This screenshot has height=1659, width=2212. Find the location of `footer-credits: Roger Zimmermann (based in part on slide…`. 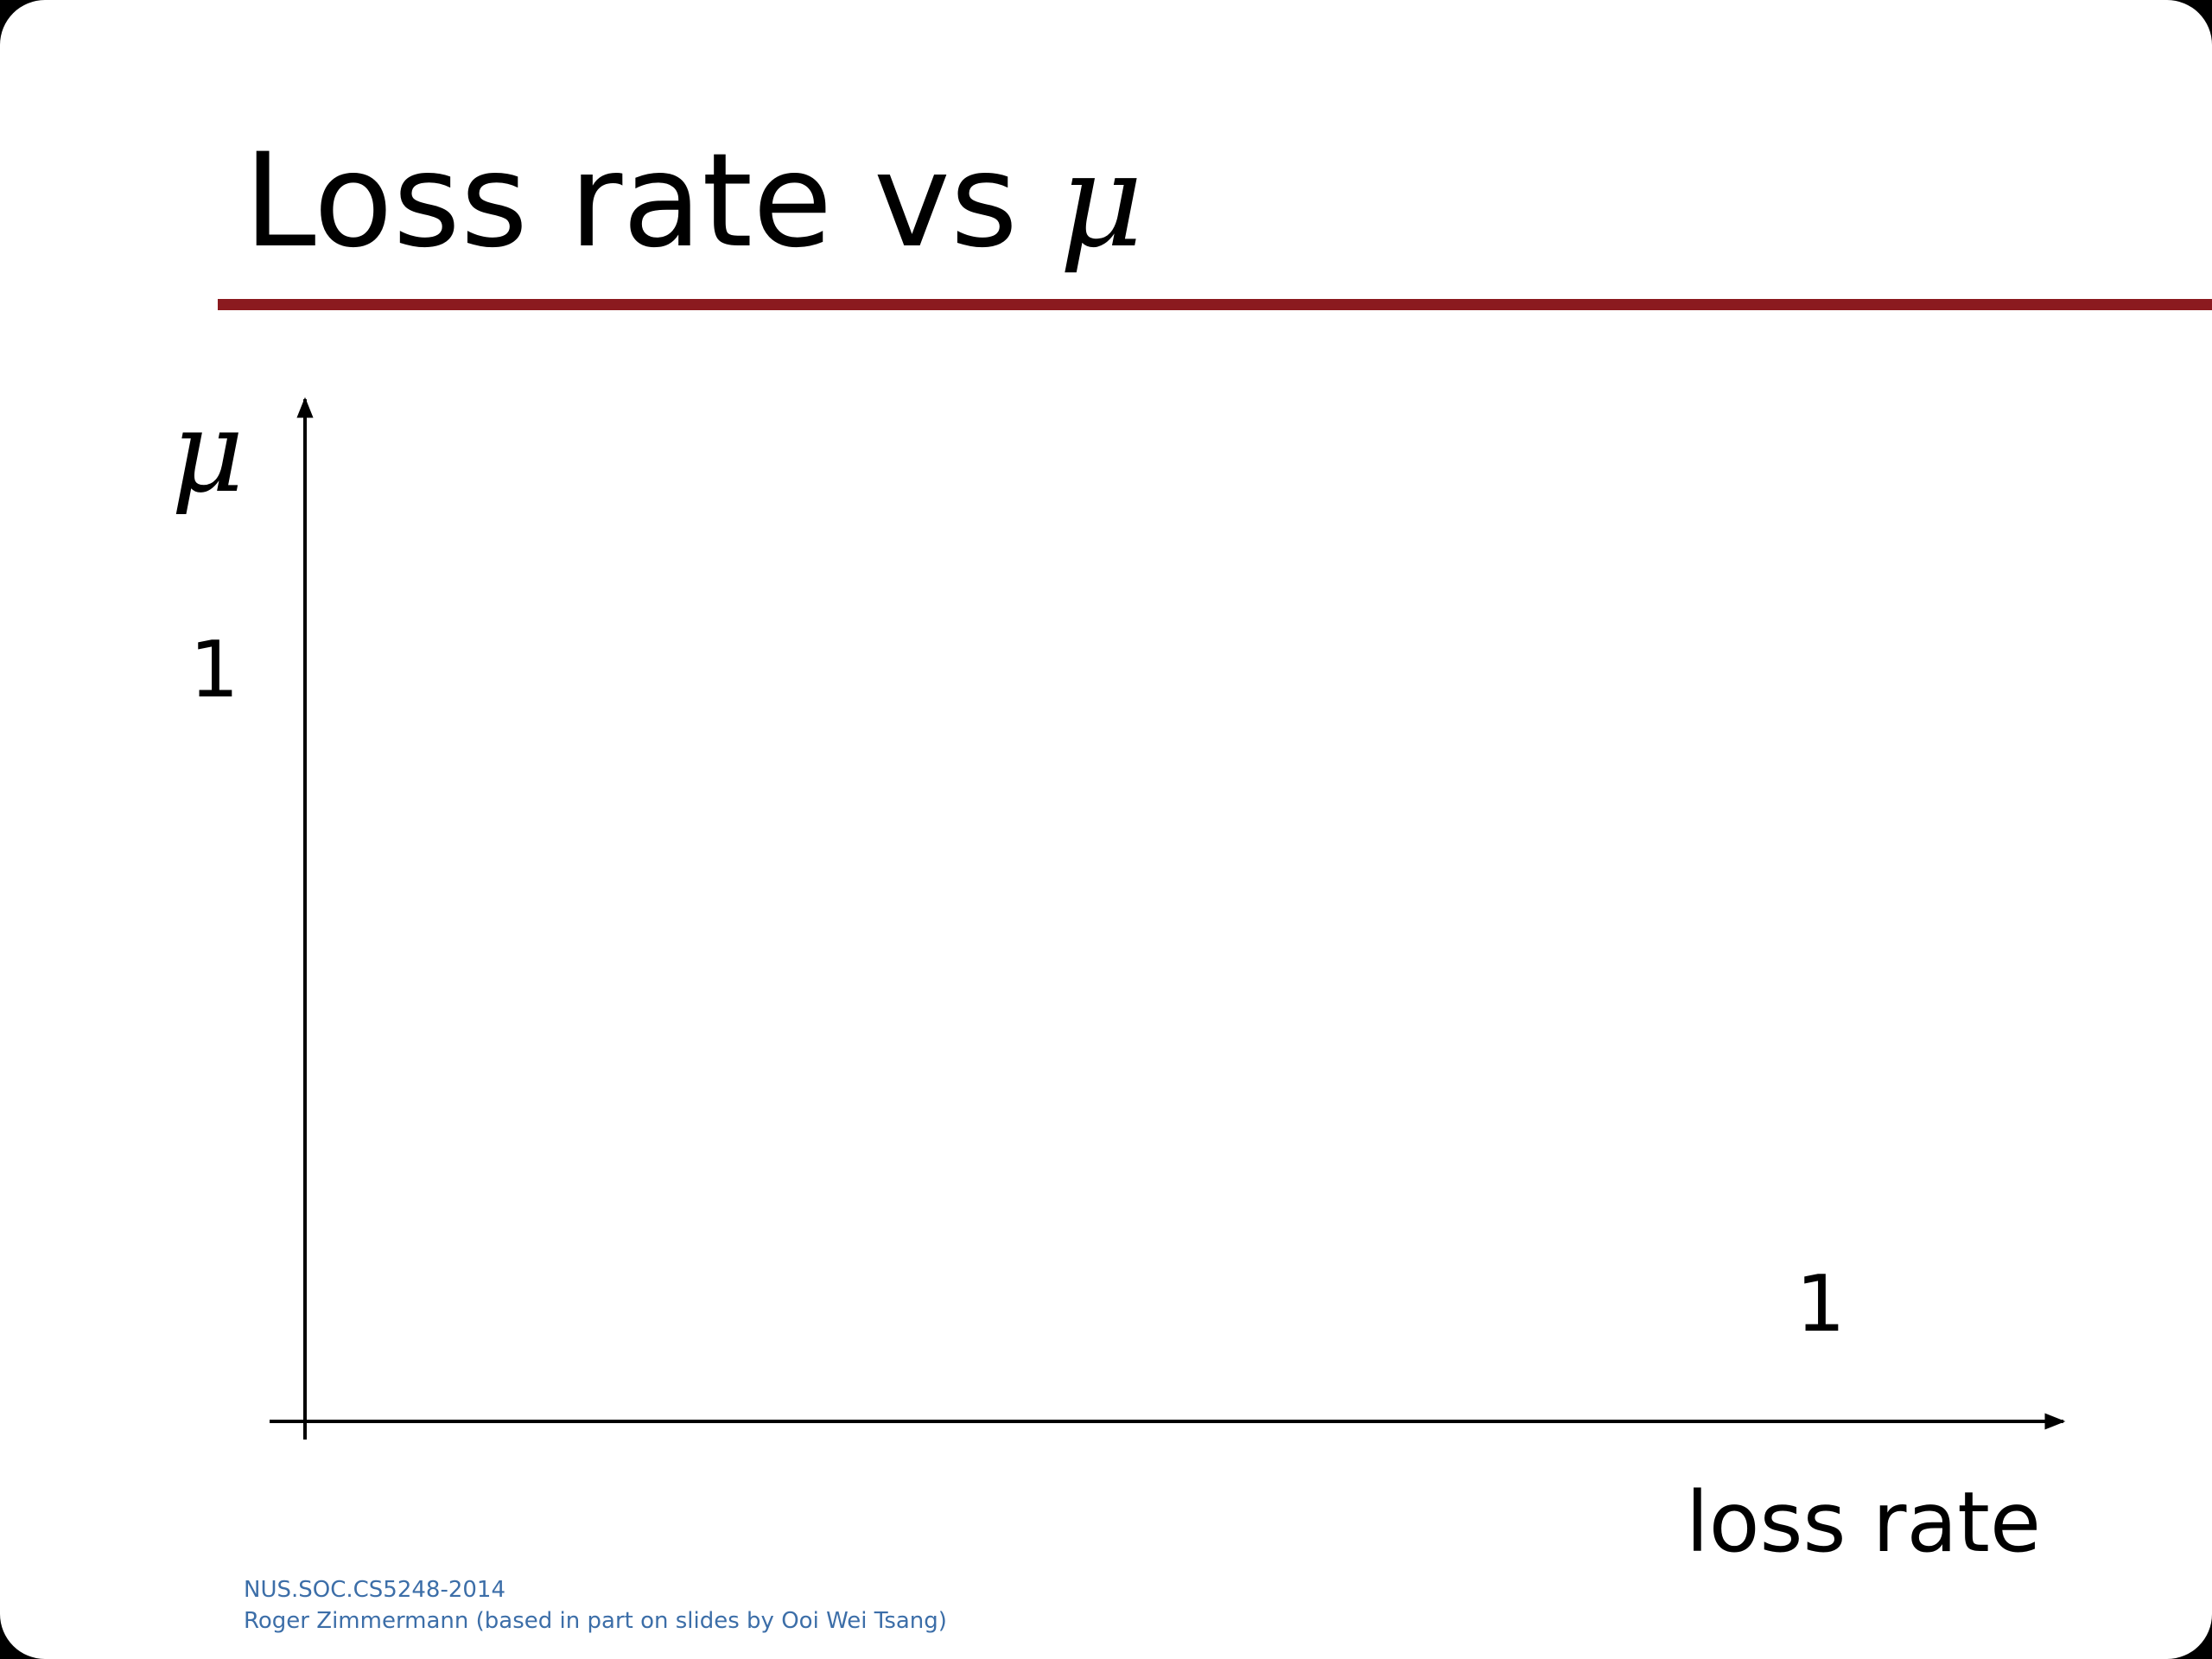

footer-credits: Roger Zimmermann (based in part on slide… is located at coordinates (595, 1621).